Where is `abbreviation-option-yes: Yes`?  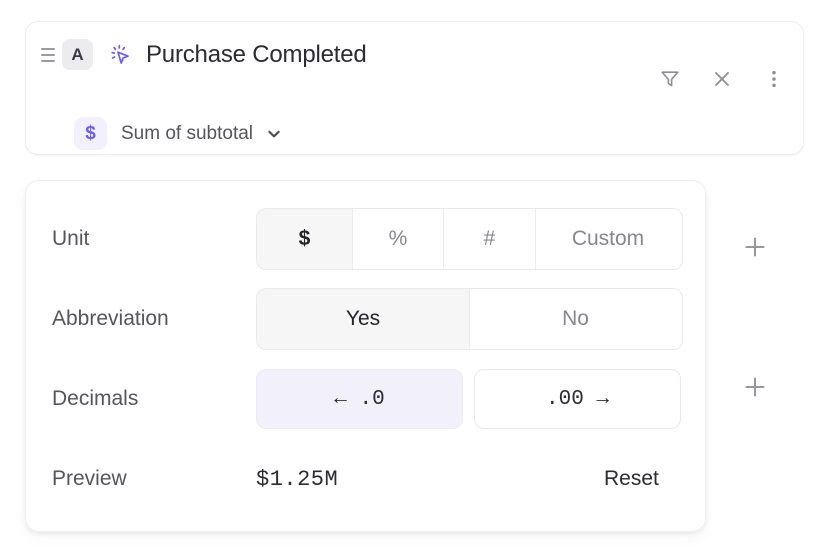 abbreviation-option-yes: Yes is located at coordinates (363, 319).